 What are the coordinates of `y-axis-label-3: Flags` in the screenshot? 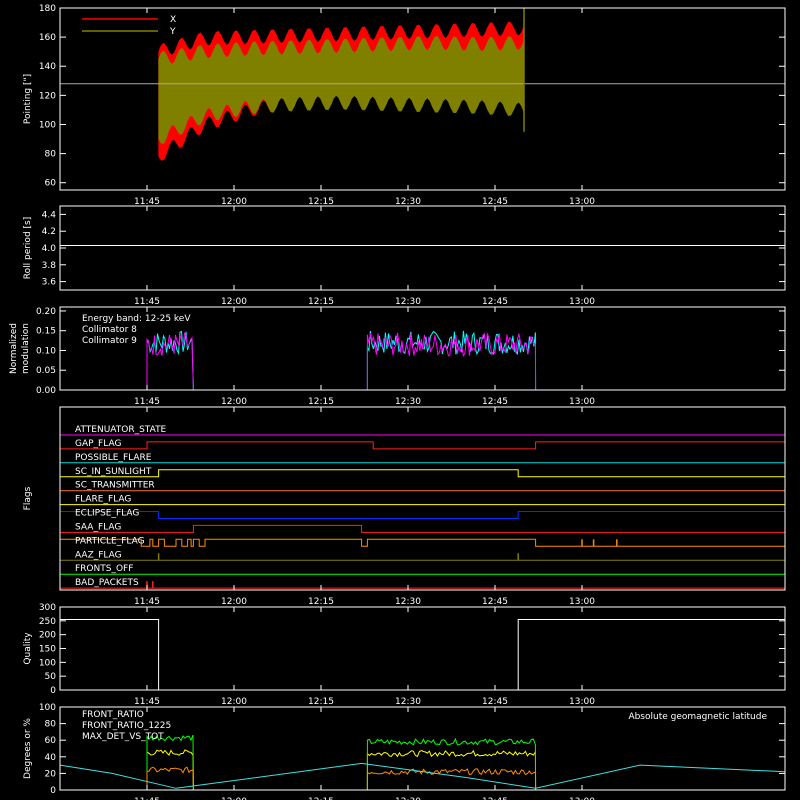 It's located at (28, 498).